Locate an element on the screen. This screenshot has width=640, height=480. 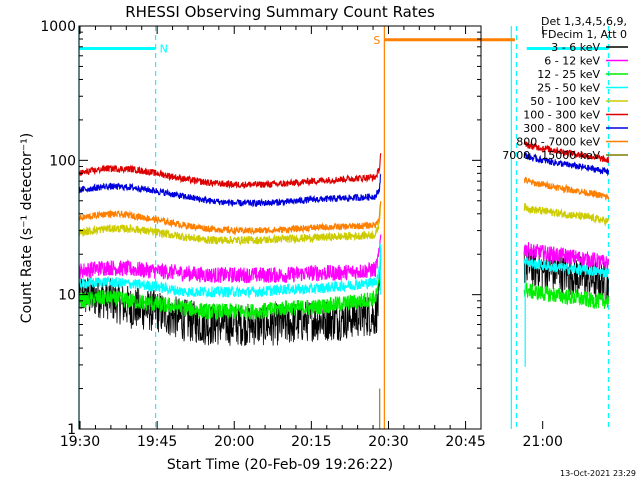
legend-label-50-100-kev: 50 - 100 keV is located at coordinates (565, 101).